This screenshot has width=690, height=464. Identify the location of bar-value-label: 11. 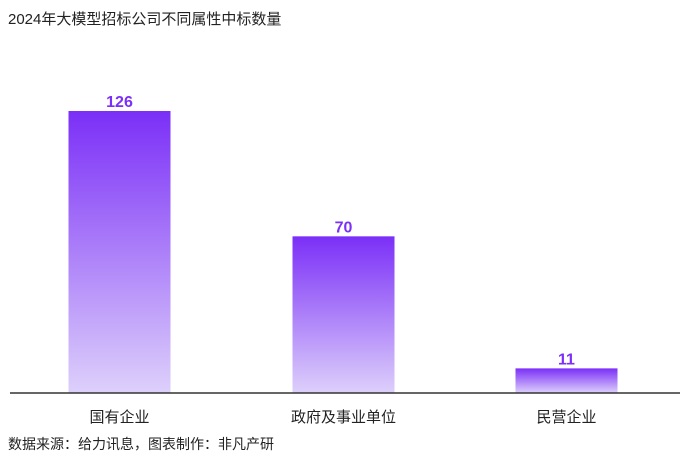
(566, 359).